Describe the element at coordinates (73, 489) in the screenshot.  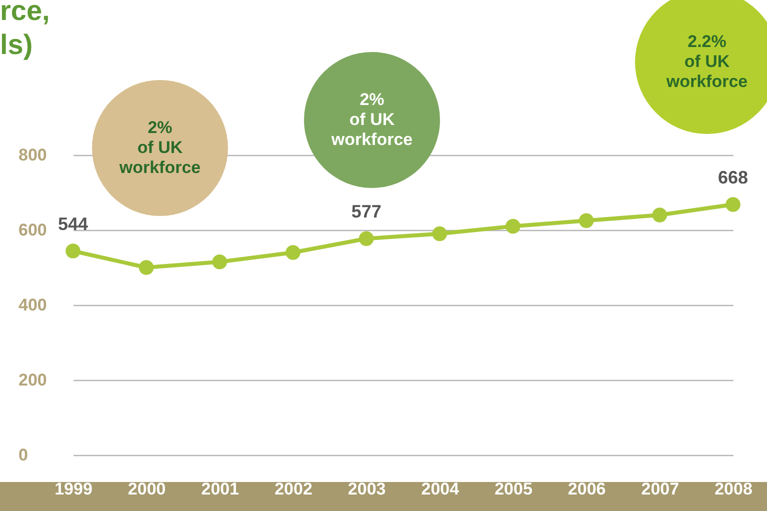
I see `x-tick-label: 1999` at that location.